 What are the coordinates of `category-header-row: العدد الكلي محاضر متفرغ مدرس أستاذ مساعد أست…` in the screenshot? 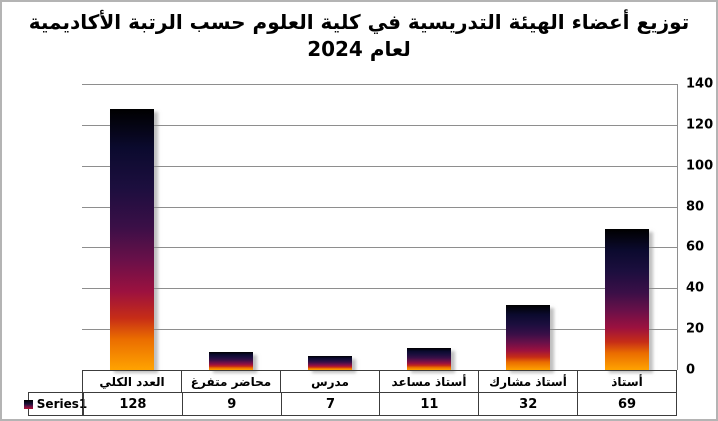 It's located at (379, 381).